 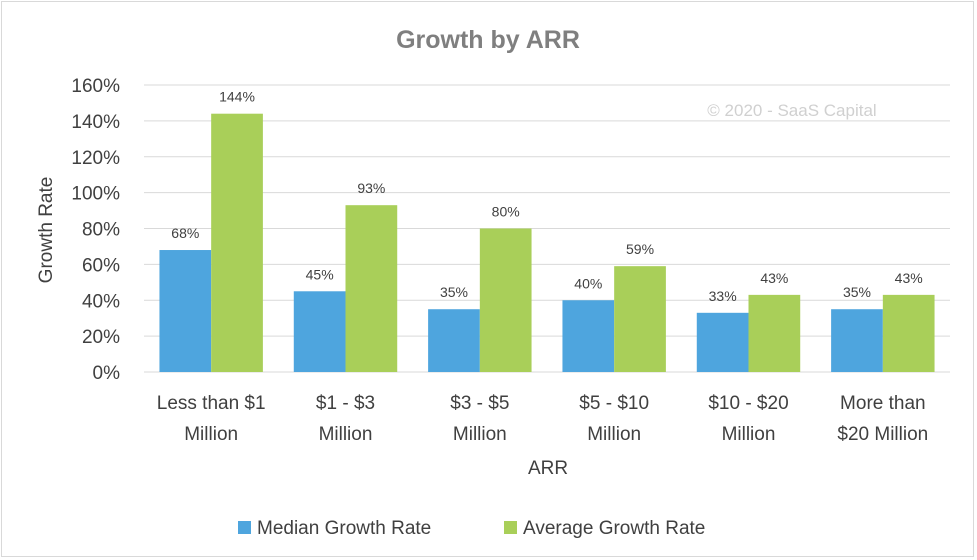 What do you see at coordinates (95, 194) in the screenshot?
I see `y-tick-label: 100%` at bounding box center [95, 194].